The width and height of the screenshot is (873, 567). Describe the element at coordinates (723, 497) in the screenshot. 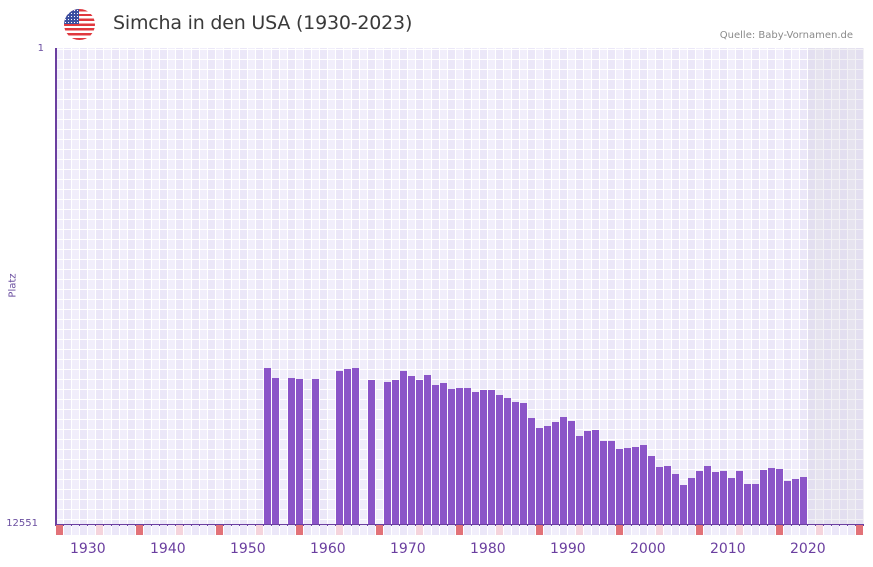

I see `bar-2011` at that location.